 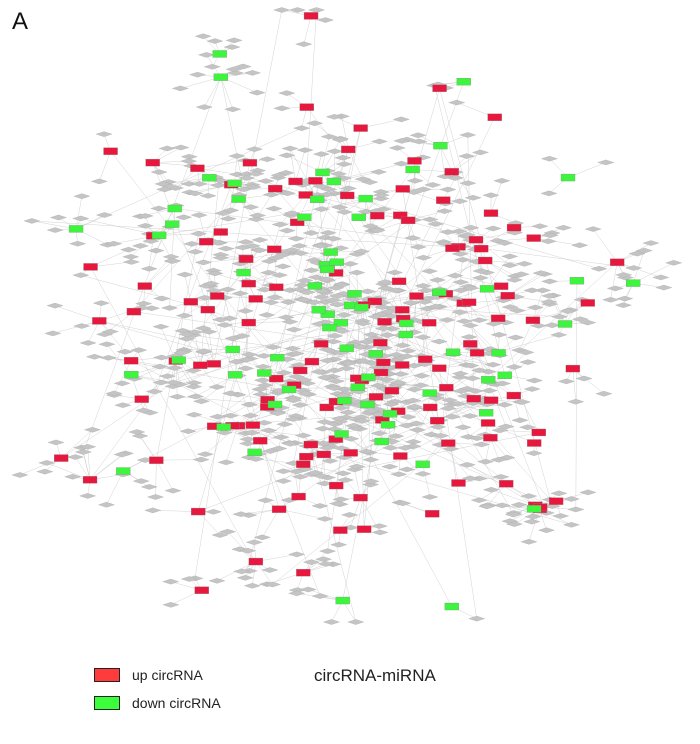 What do you see at coordinates (20, 21) in the screenshot?
I see `panel-label: A` at bounding box center [20, 21].